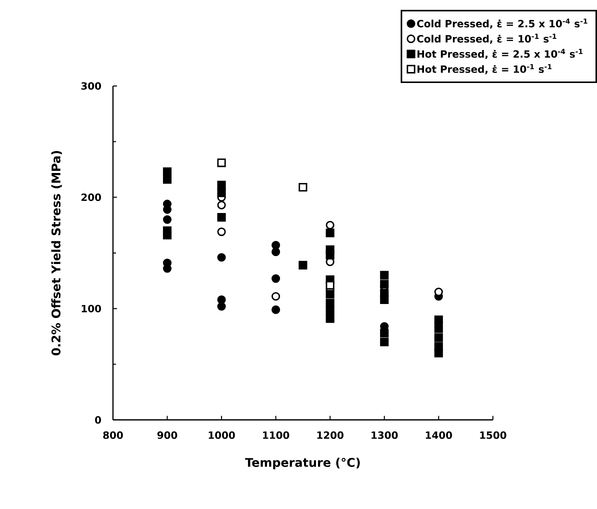  I want to click on x-tick-label: 1000, so click(221, 435).